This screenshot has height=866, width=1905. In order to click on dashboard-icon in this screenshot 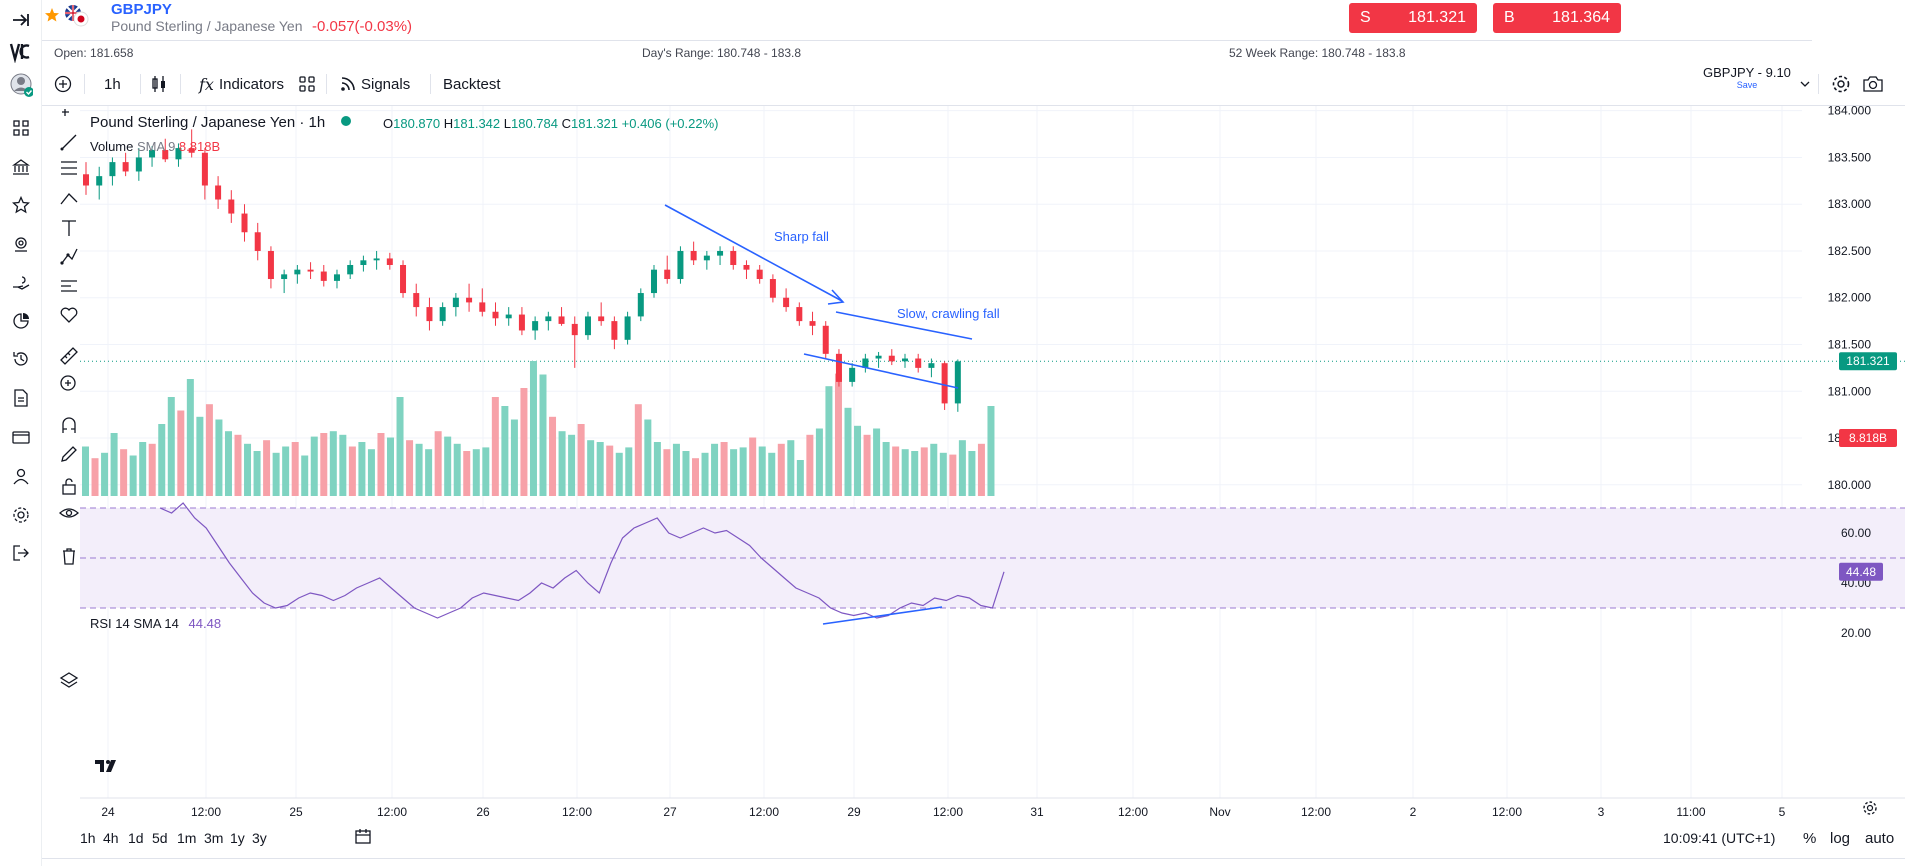, I will do `click(21, 128)`.